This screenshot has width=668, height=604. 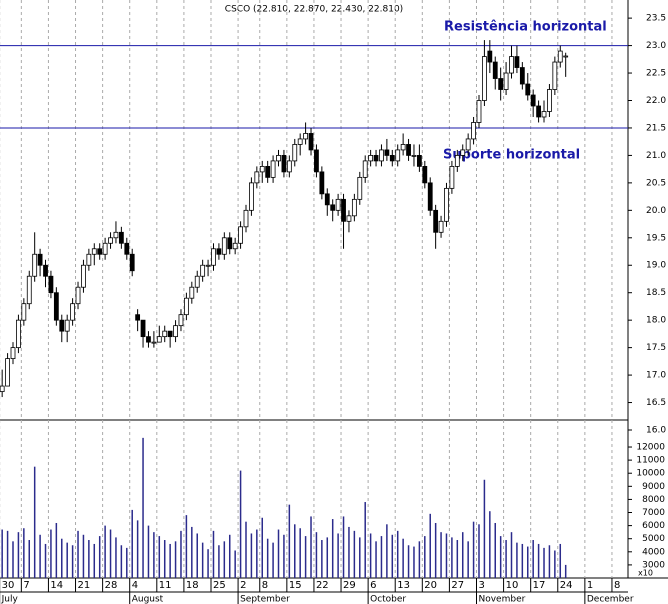 I want to click on y-tick-label: 3000, so click(x=653, y=565).